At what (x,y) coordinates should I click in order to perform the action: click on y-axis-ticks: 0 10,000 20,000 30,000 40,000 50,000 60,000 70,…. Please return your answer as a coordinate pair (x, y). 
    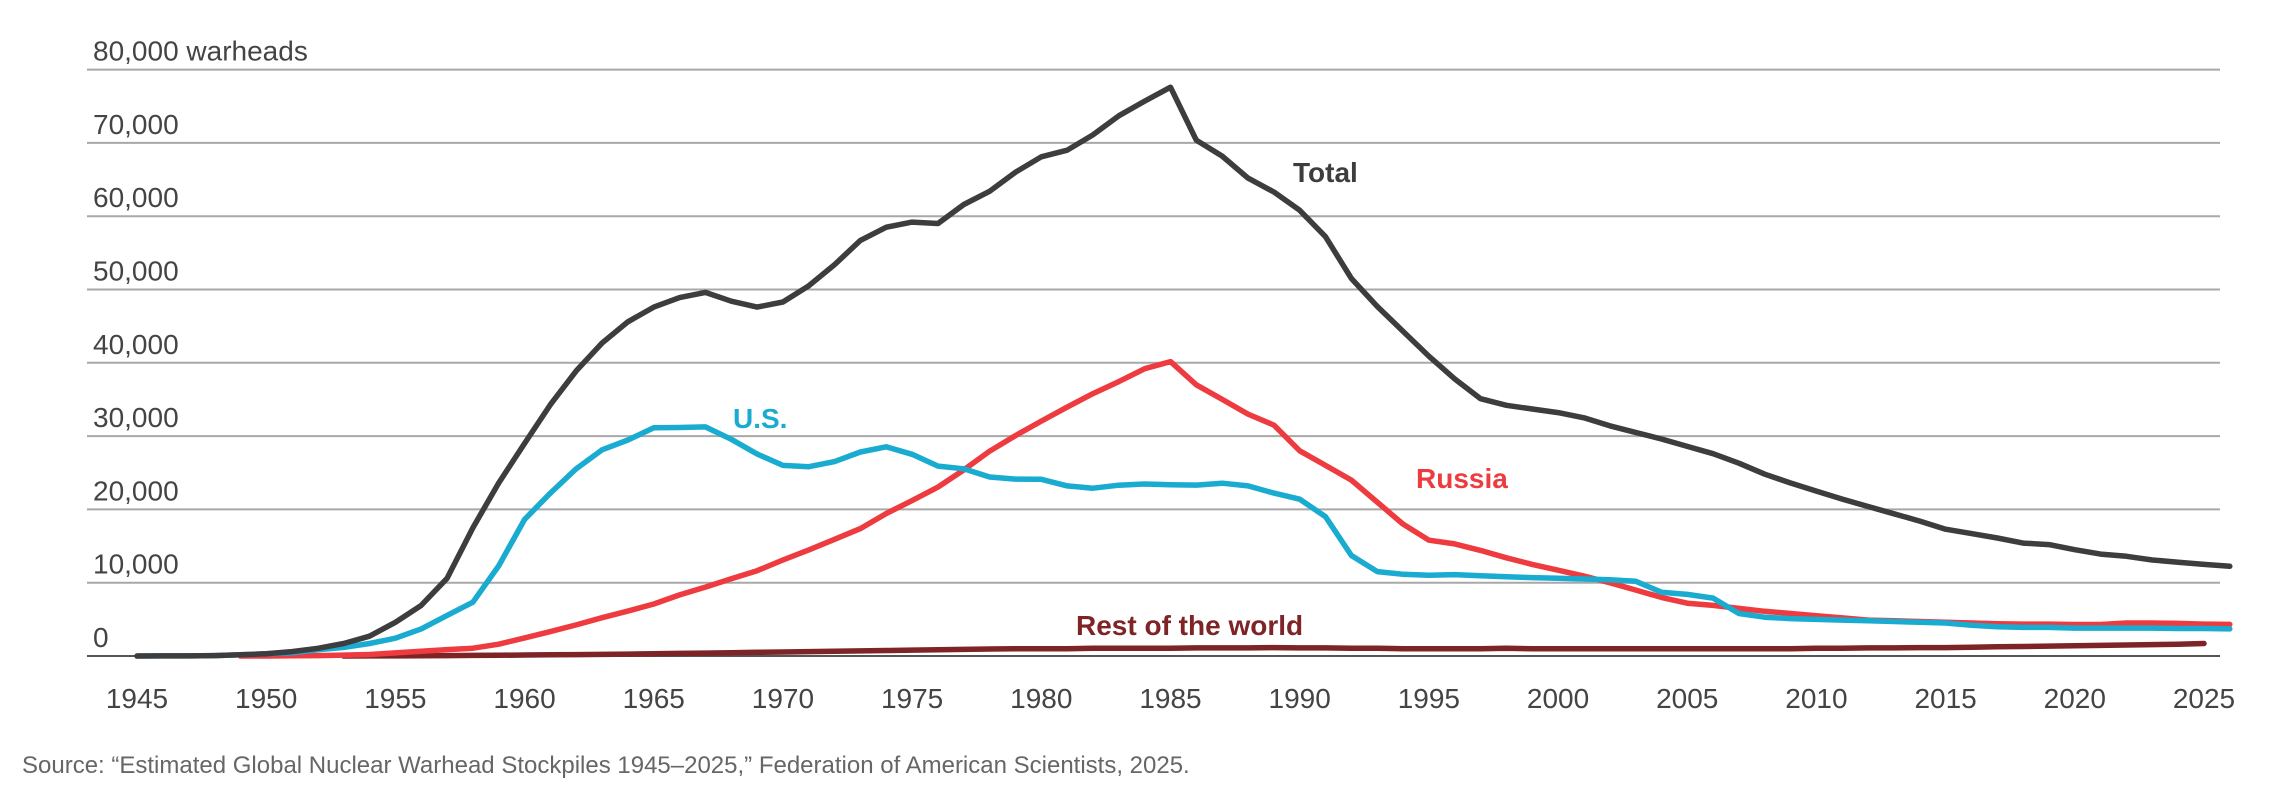
    Looking at the image, I should click on (200, 344).